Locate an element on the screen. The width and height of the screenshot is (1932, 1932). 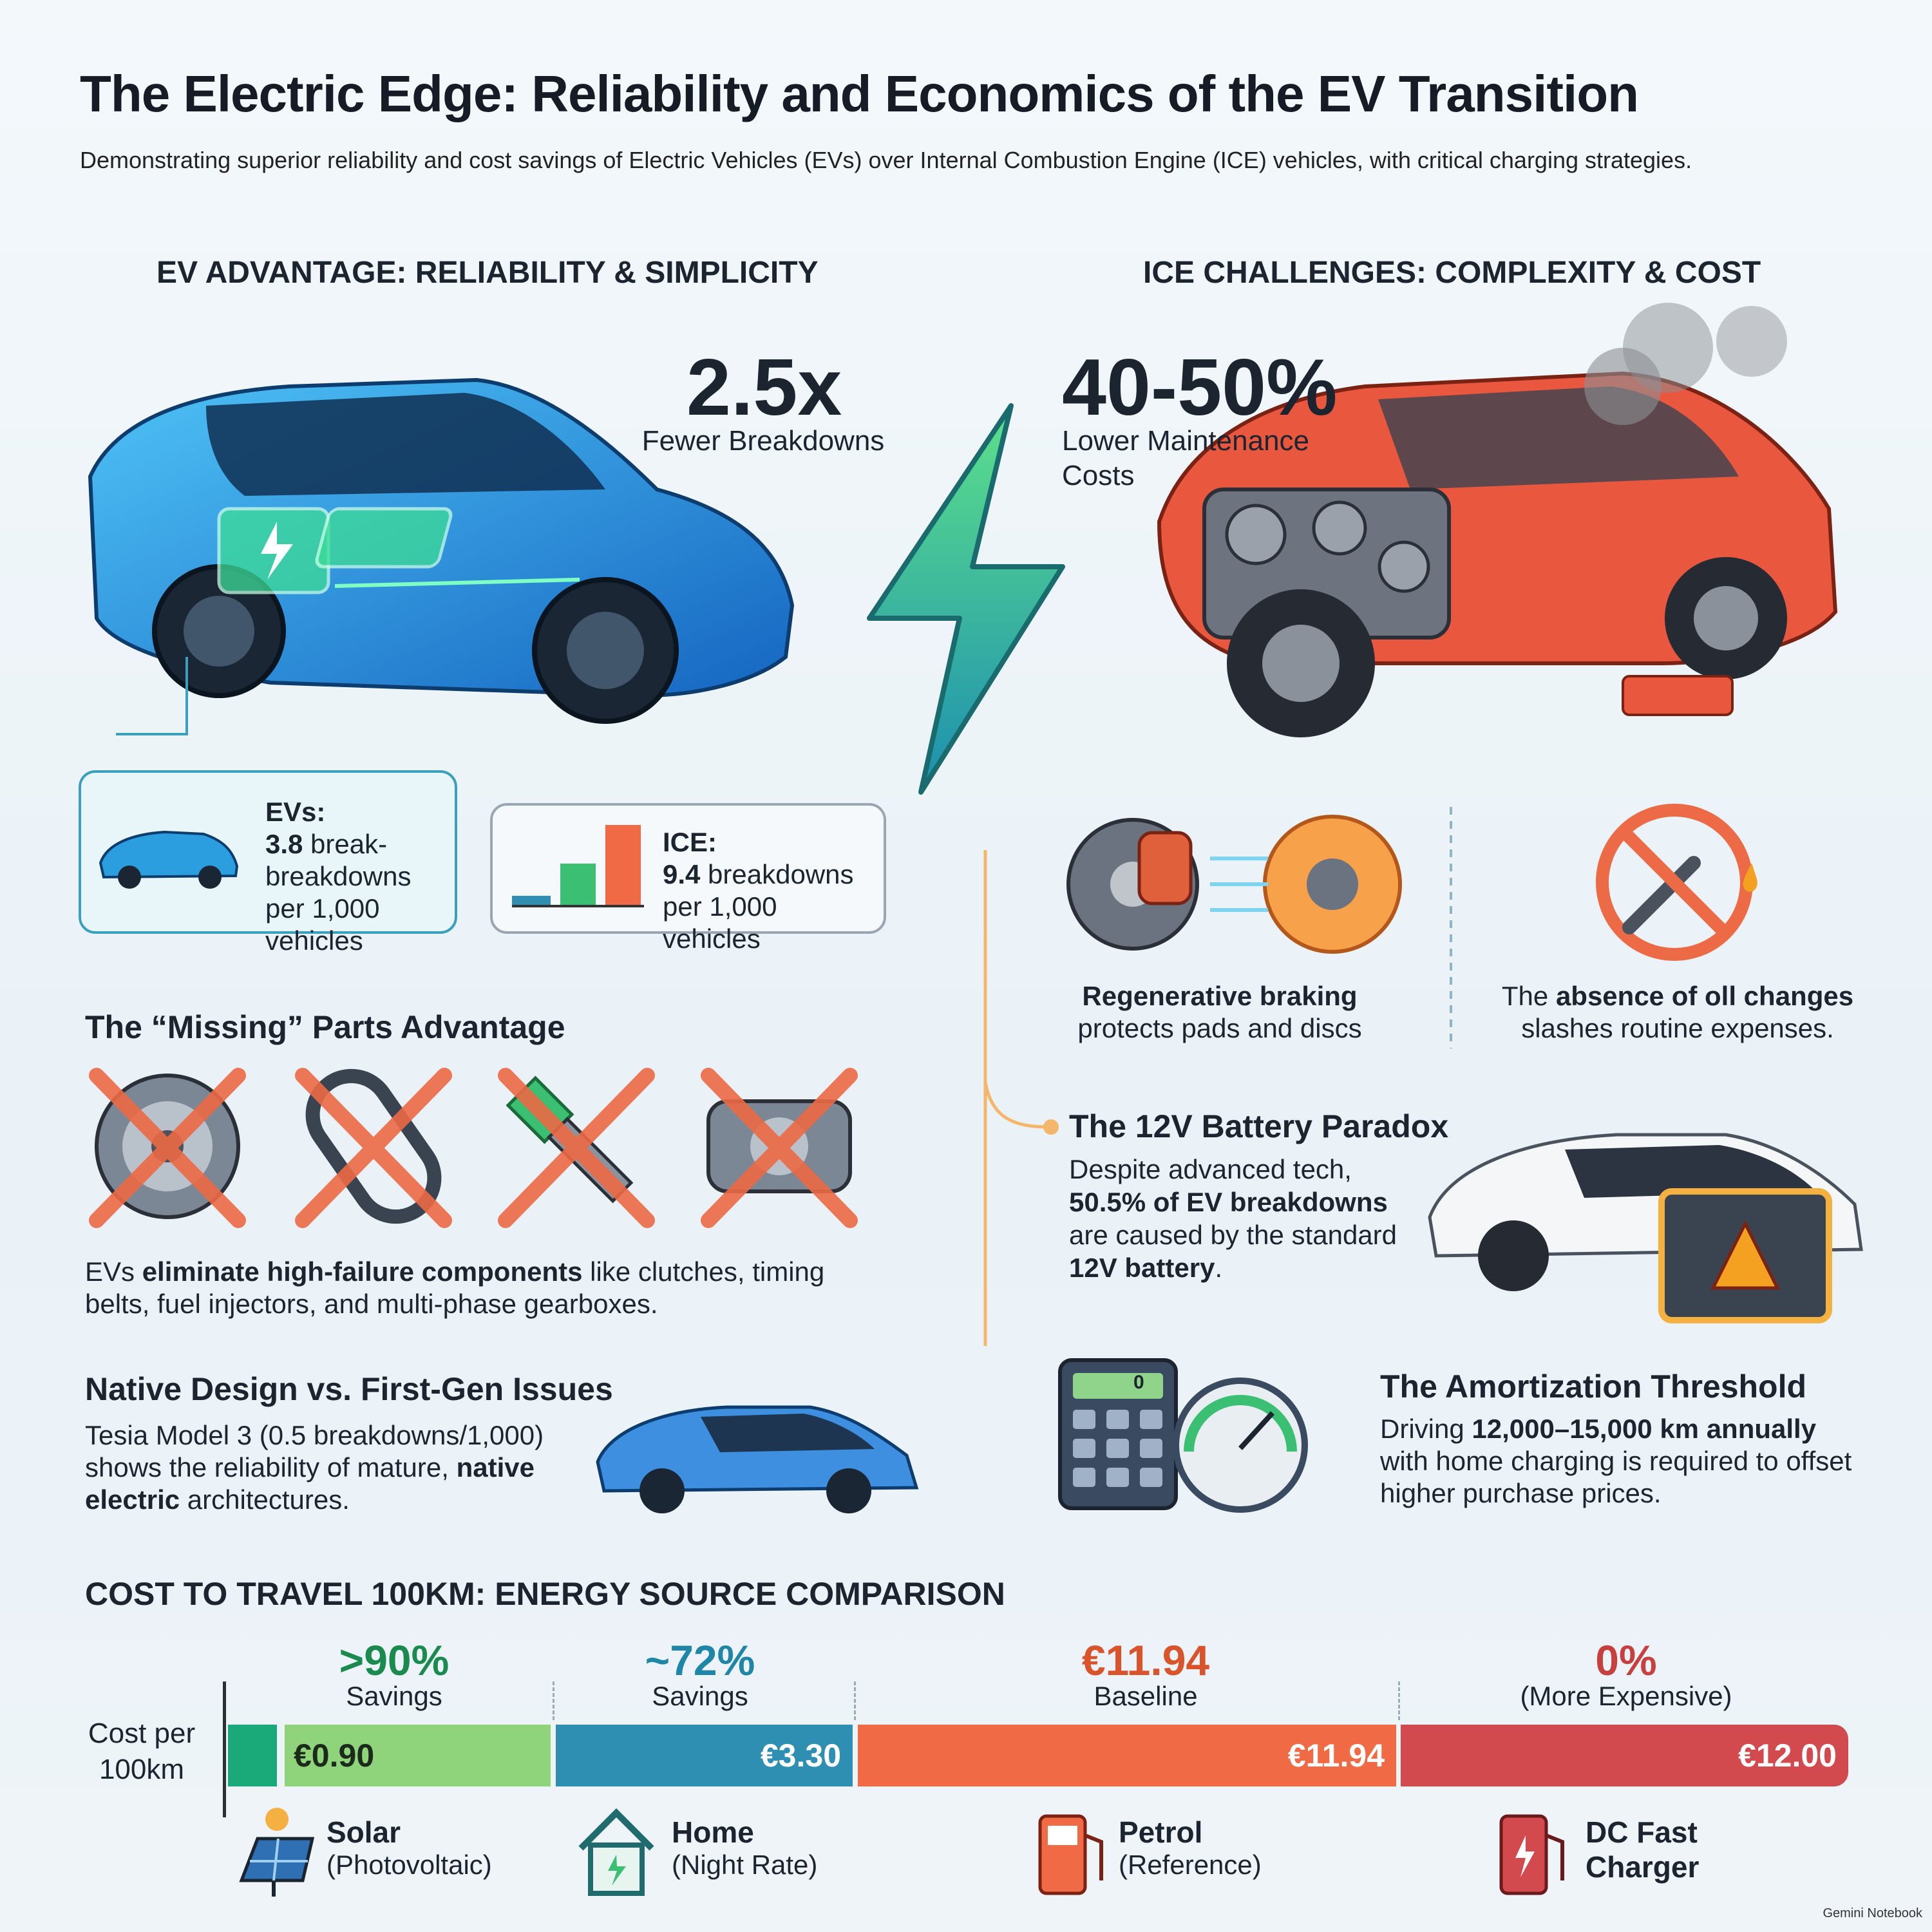
battery-illustration is located at coordinates (1645, 1228).